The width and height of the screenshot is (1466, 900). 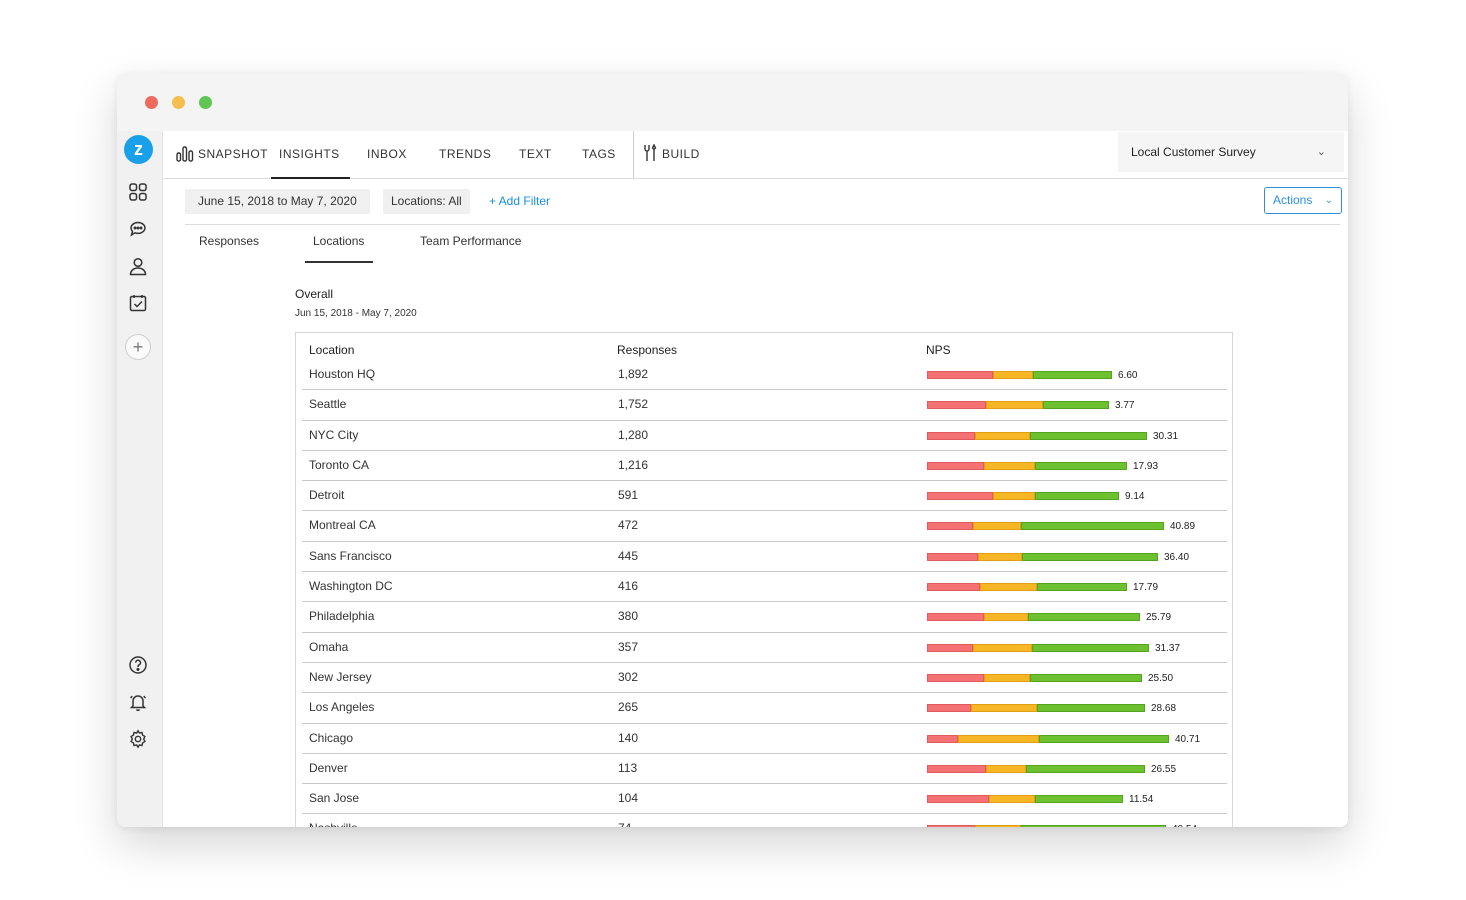 I want to click on nps-score: 40.71, so click(x=1188, y=739).